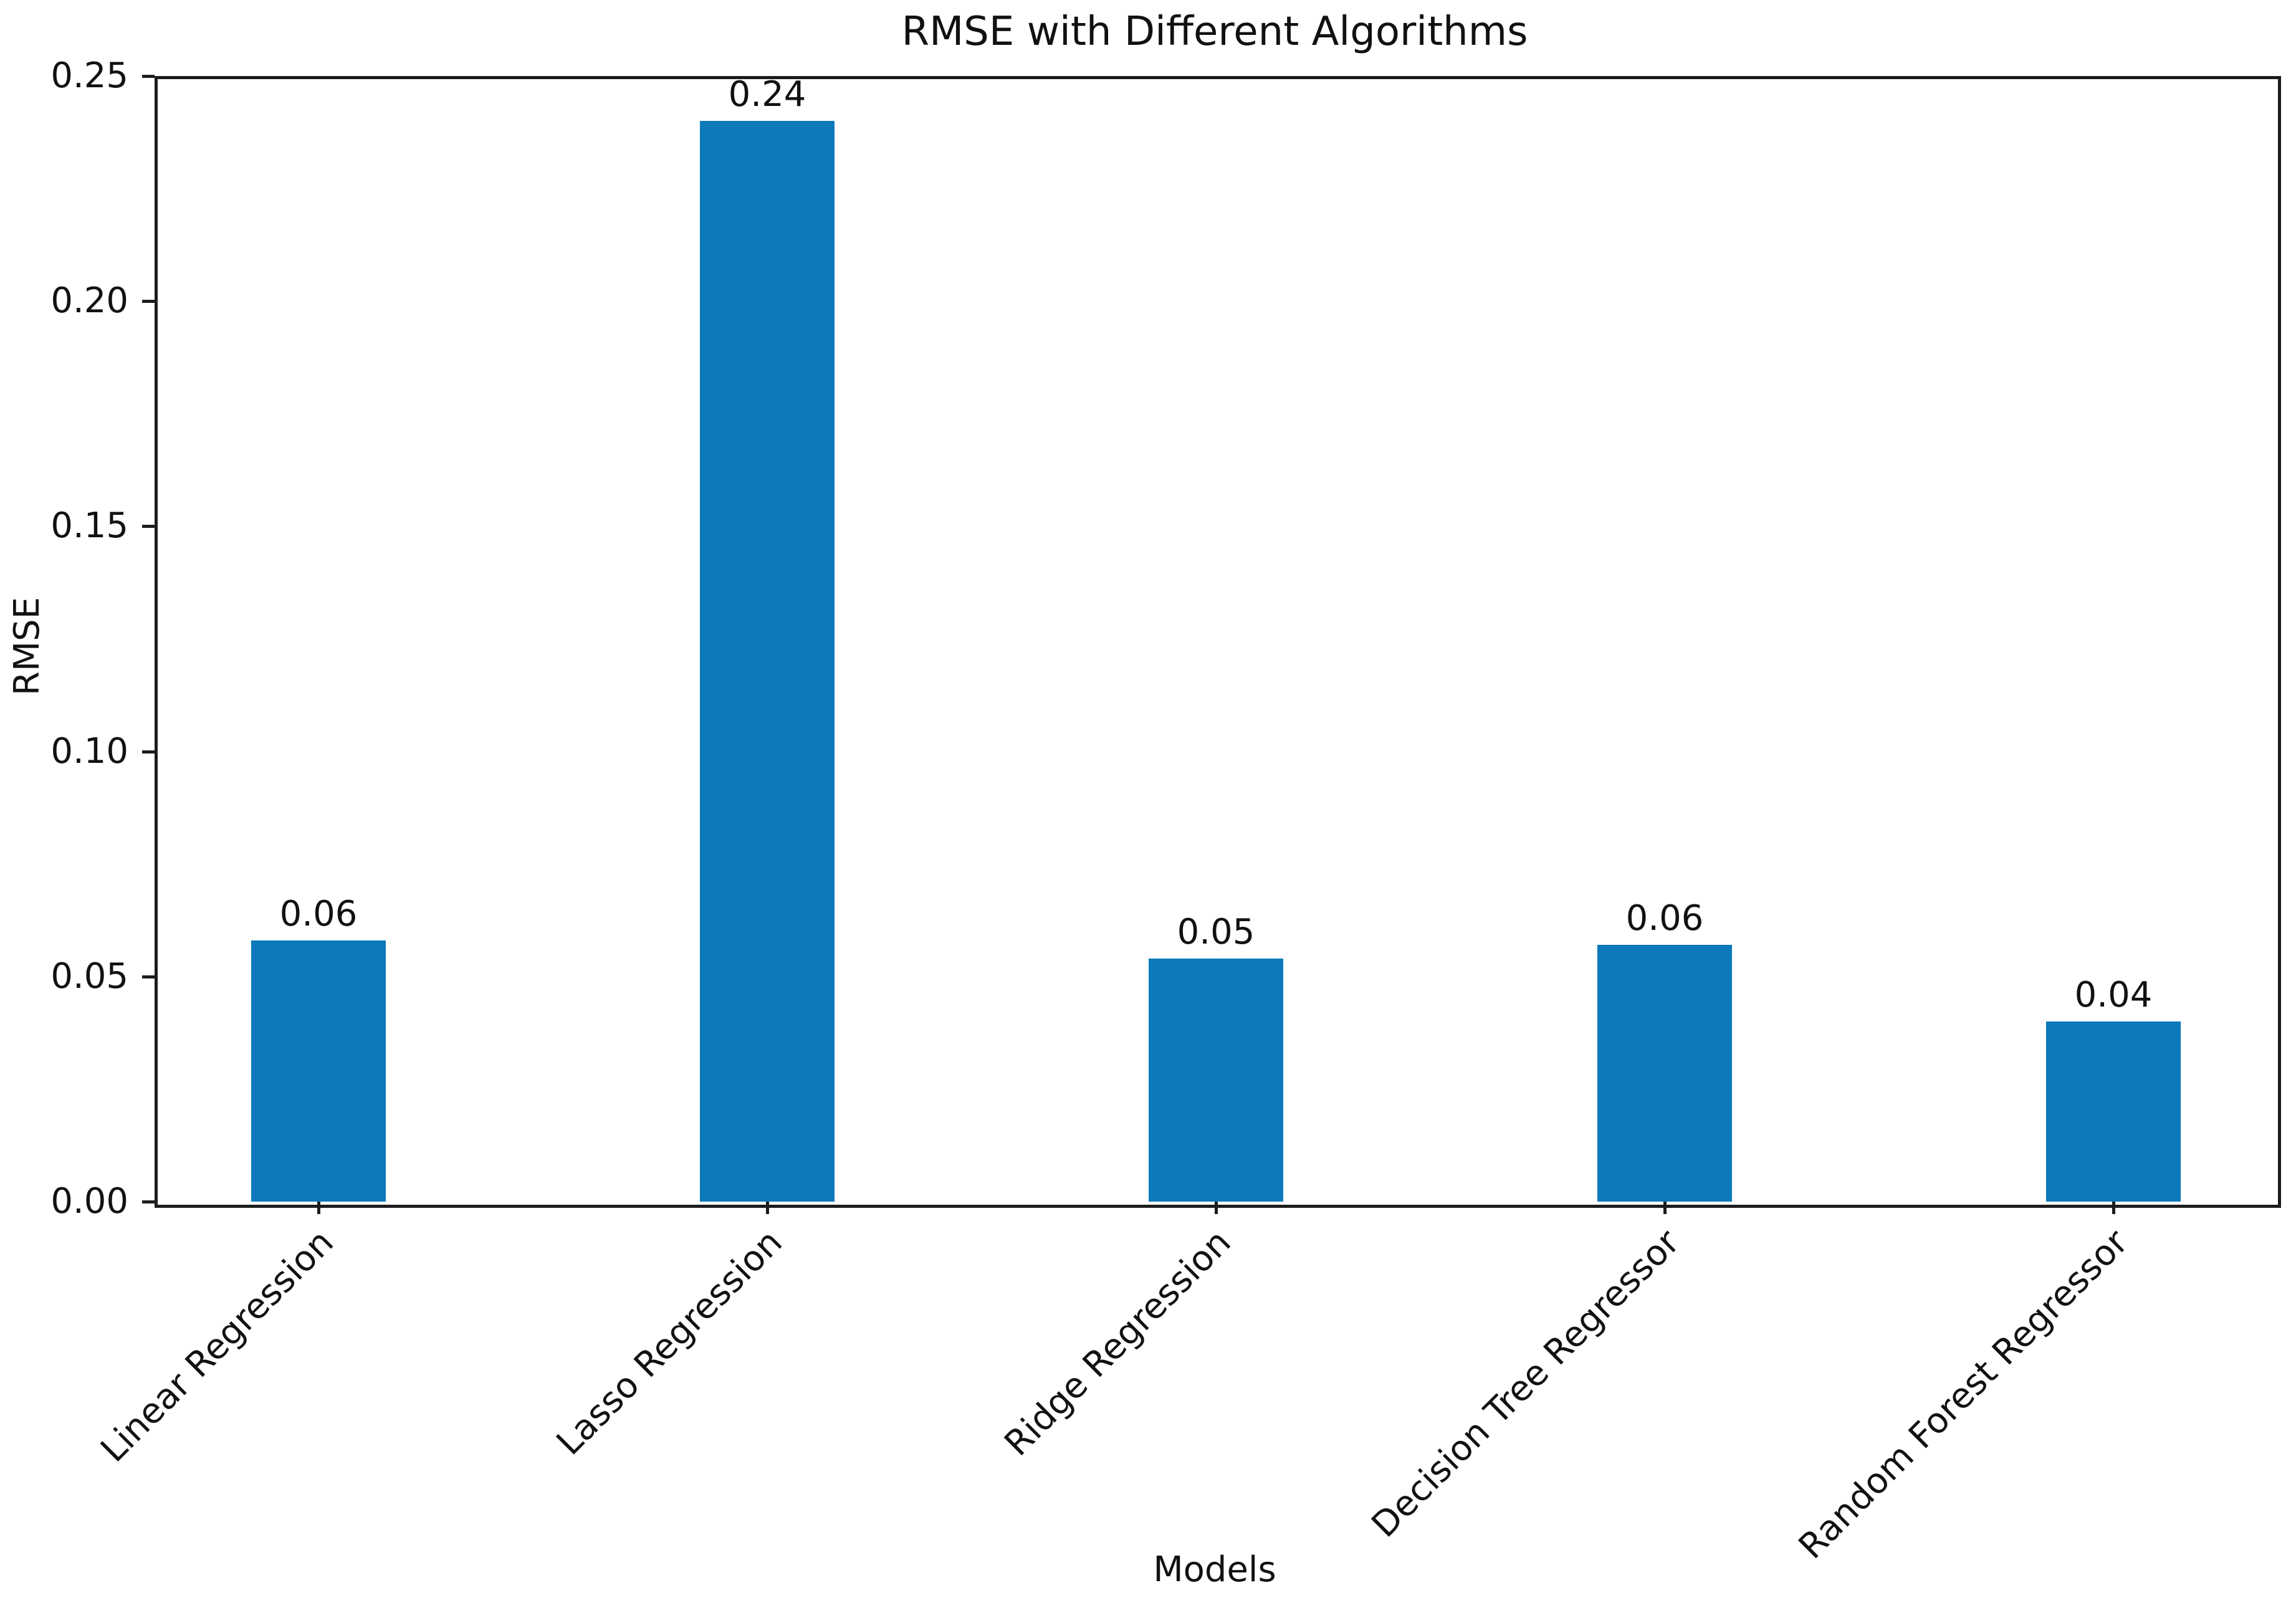 Image resolution: width=2296 pixels, height=1598 pixels. What do you see at coordinates (89, 1202) in the screenshot?
I see `y-tick-label: 0.00` at bounding box center [89, 1202].